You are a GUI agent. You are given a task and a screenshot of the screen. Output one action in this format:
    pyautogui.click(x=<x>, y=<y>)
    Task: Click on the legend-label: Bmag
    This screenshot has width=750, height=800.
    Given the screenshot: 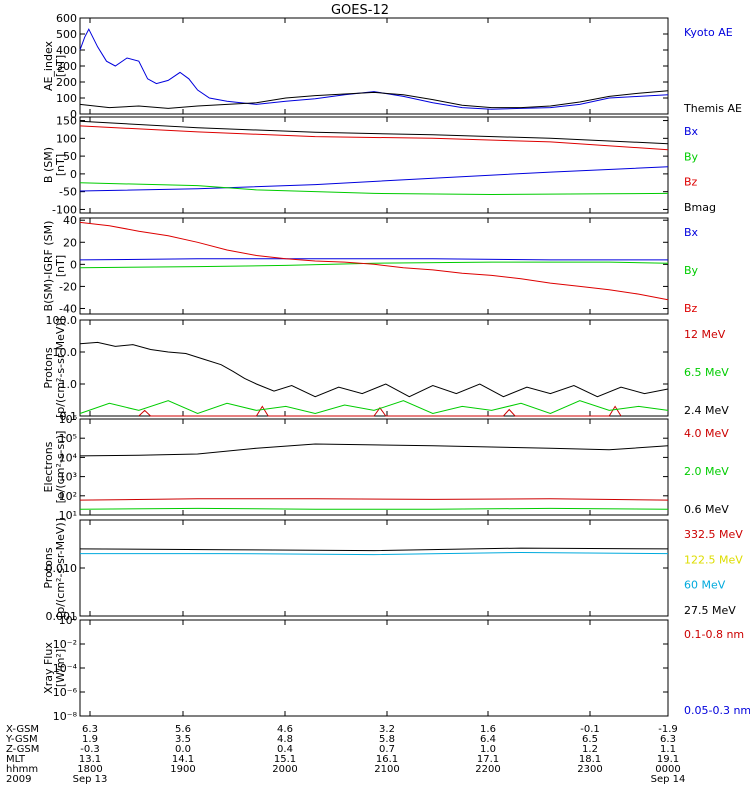 What is the action you would take?
    pyautogui.click(x=700, y=207)
    